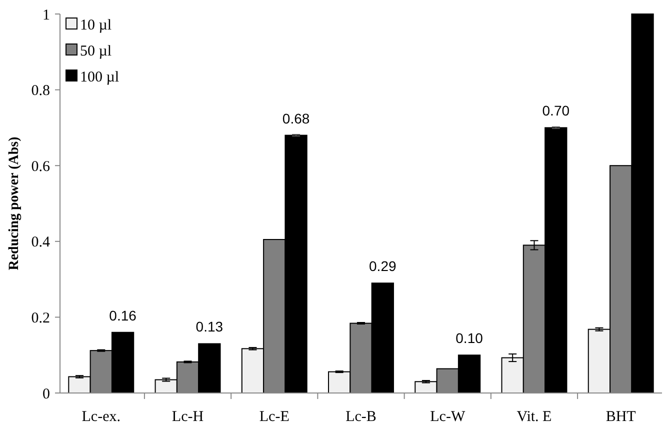 This screenshot has width=670, height=433. What do you see at coordinates (296, 118) in the screenshot?
I see `data-label: 0.68` at bounding box center [296, 118].